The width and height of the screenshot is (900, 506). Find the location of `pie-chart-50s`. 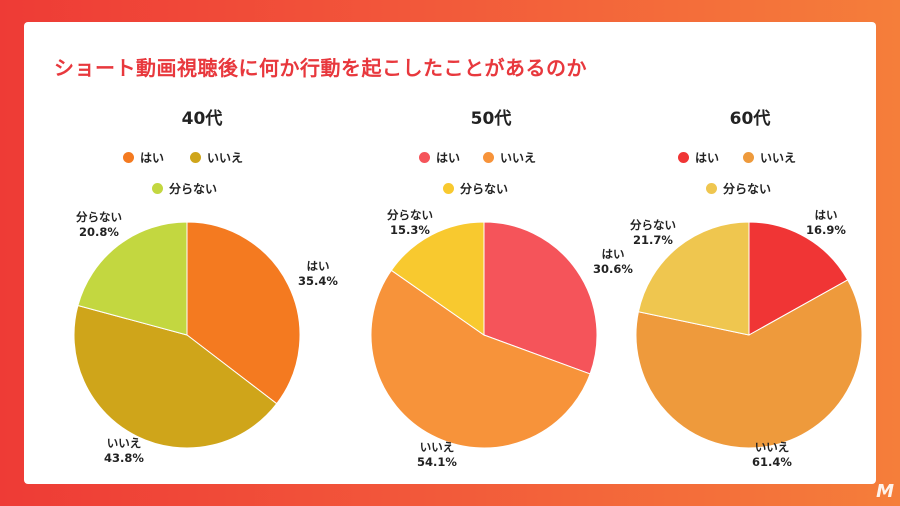

pie-chart-50s is located at coordinates (484, 335).